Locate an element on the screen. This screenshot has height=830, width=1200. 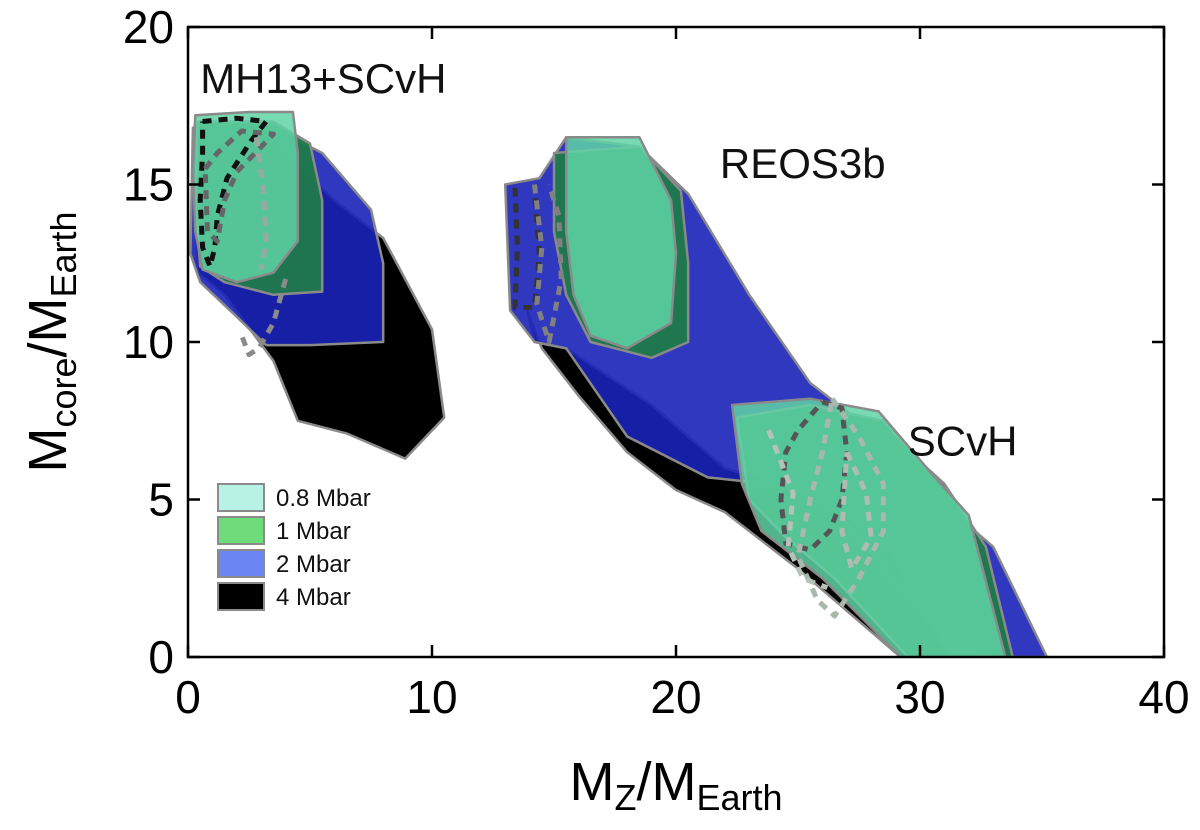
contour-reos3b-contour-dark is located at coordinates (527, 248).